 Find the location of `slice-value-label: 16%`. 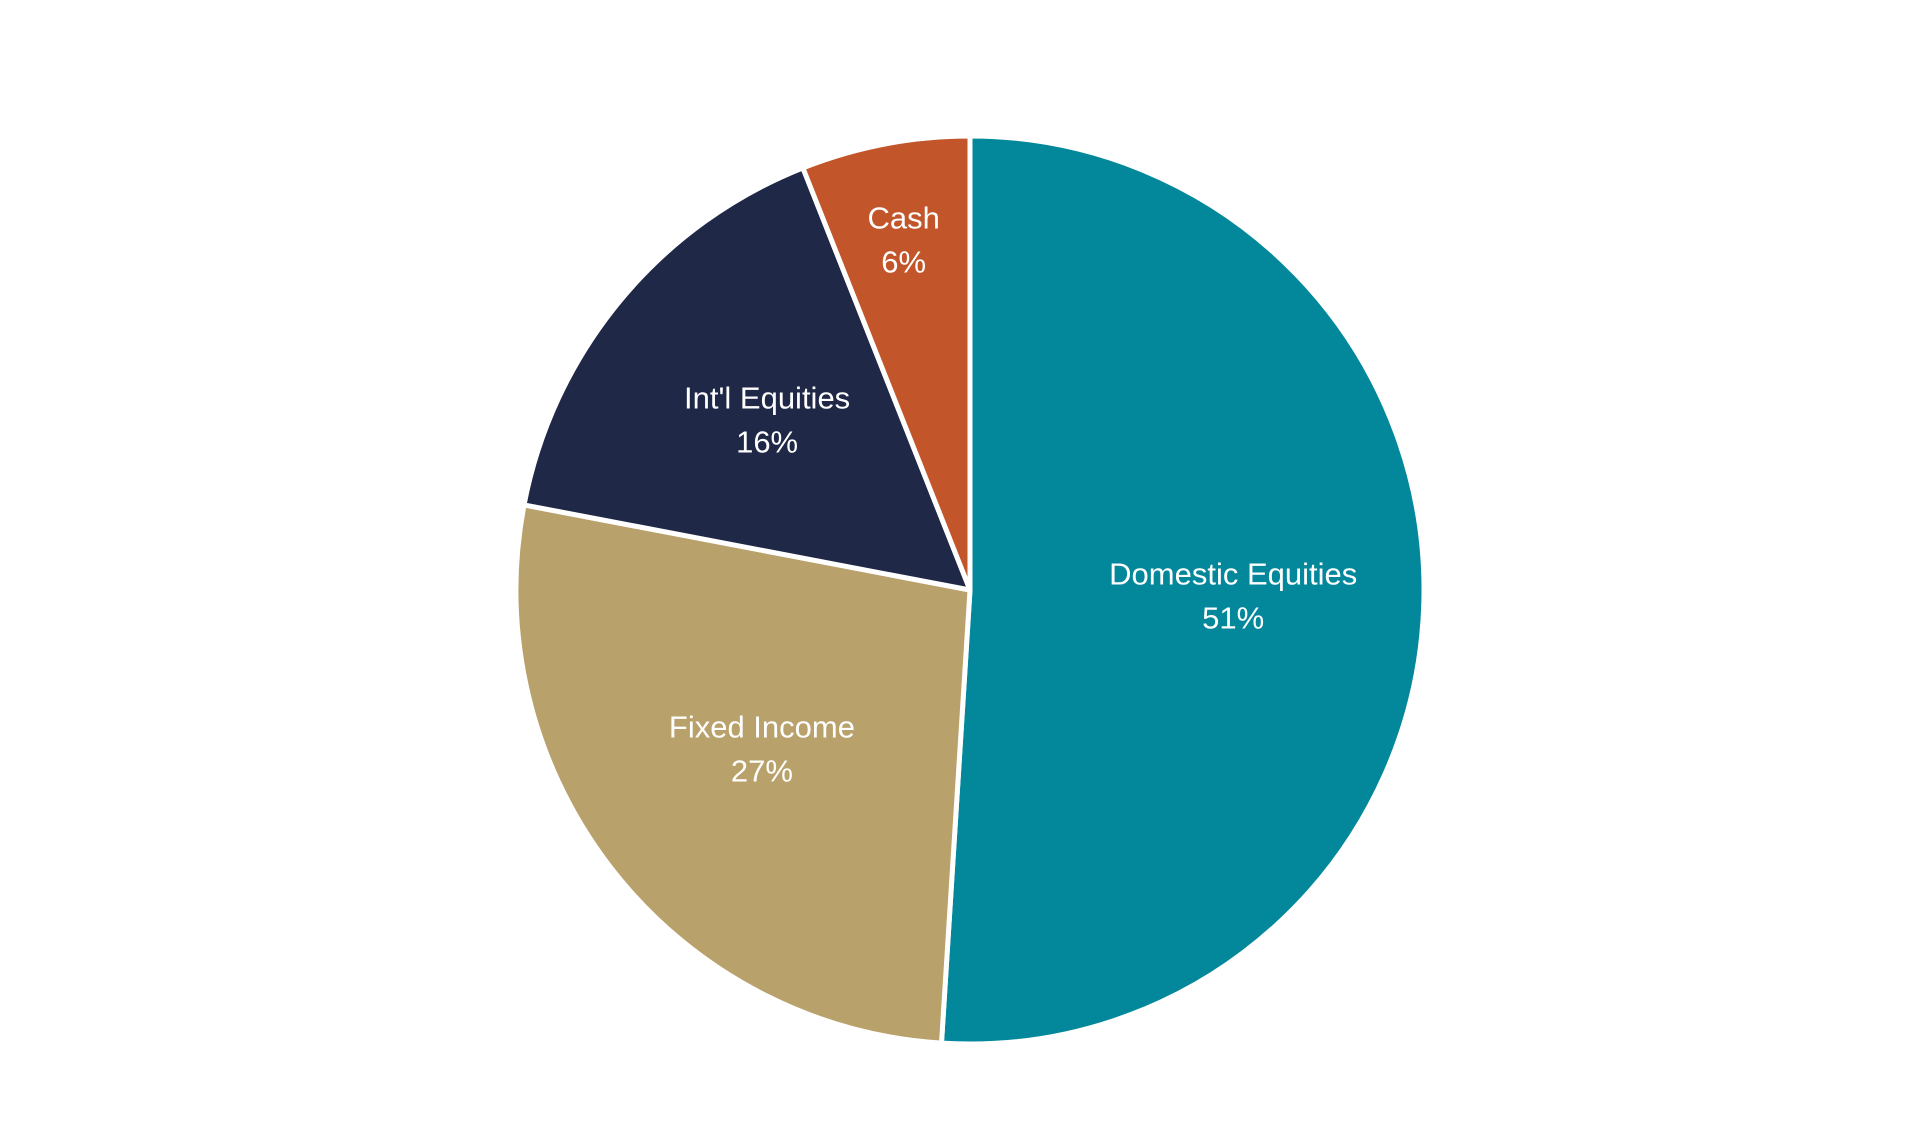

slice-value-label: 16% is located at coordinates (767, 441).